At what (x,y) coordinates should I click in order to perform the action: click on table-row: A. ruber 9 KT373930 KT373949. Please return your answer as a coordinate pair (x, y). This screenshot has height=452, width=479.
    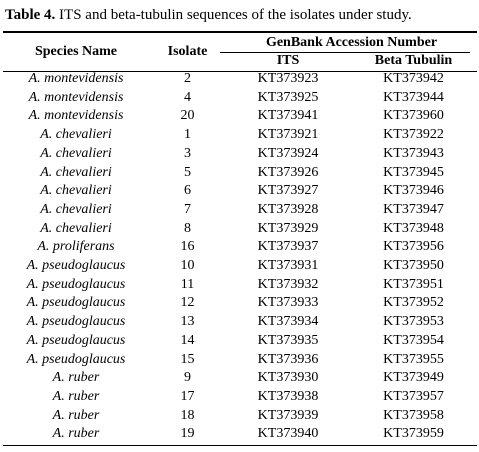
    Looking at the image, I should click on (240, 378).